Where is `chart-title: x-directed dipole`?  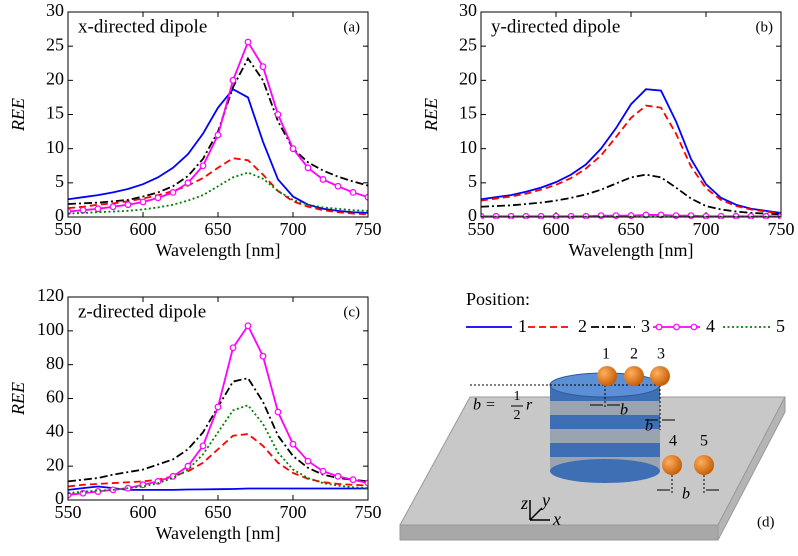
chart-title: x-directed dipole is located at coordinates (142, 26).